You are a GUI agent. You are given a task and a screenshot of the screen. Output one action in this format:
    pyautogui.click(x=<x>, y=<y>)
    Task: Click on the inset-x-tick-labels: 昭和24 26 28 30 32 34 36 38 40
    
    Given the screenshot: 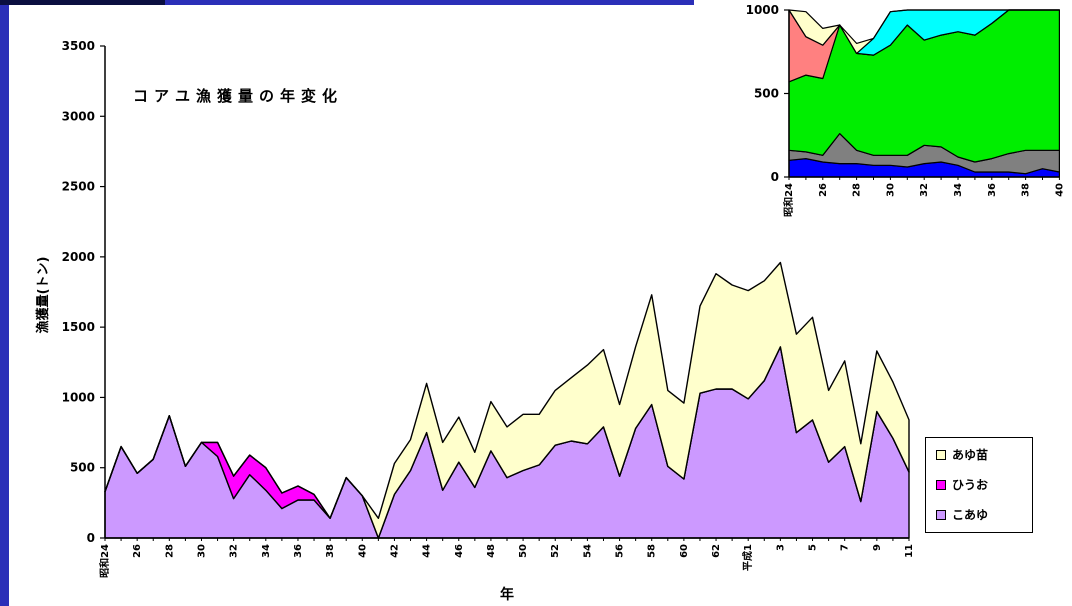 What is the action you would take?
    pyautogui.click(x=923, y=200)
    